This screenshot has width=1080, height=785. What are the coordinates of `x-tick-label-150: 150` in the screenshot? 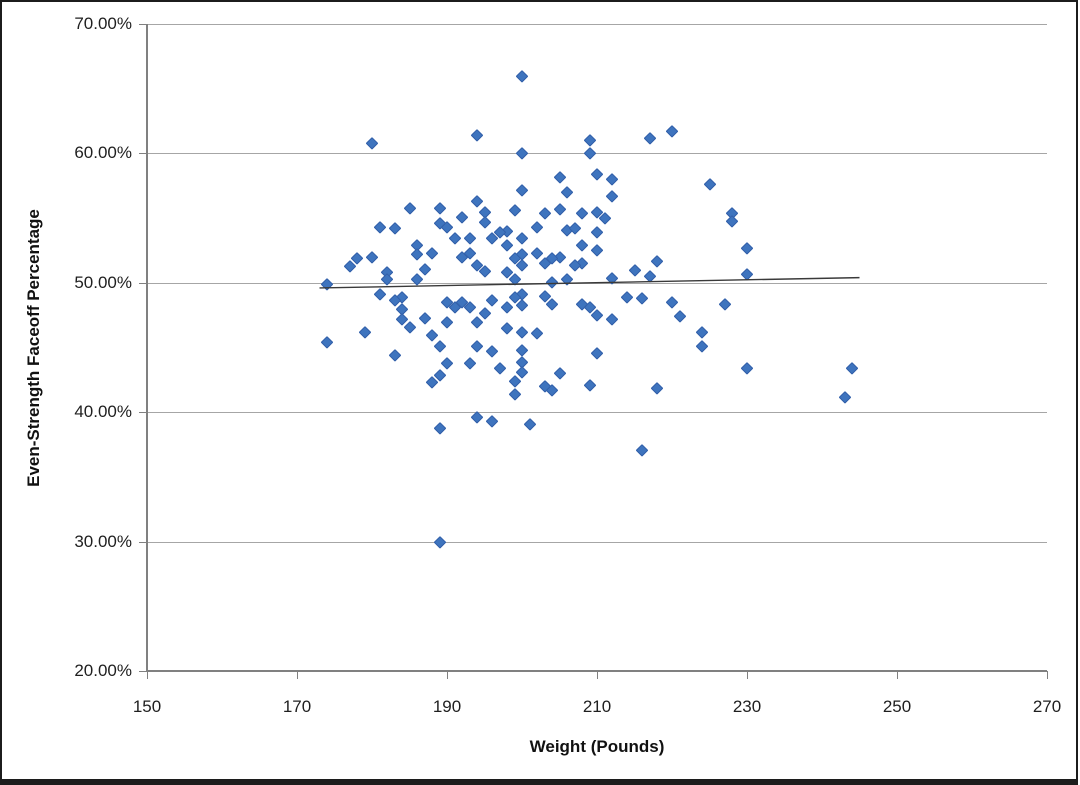 It's located at (147, 706).